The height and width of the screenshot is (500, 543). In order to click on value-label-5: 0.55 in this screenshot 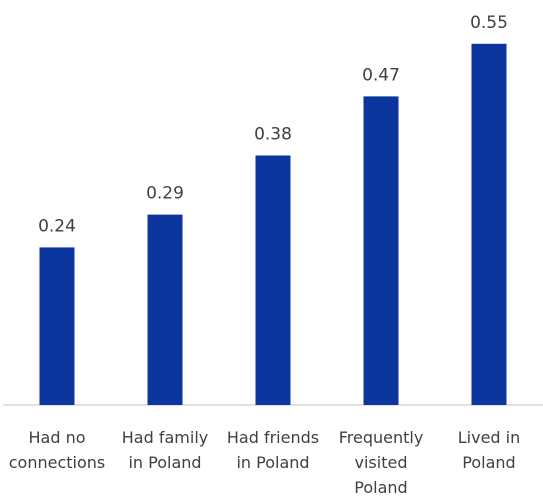, I will do `click(489, 23)`.